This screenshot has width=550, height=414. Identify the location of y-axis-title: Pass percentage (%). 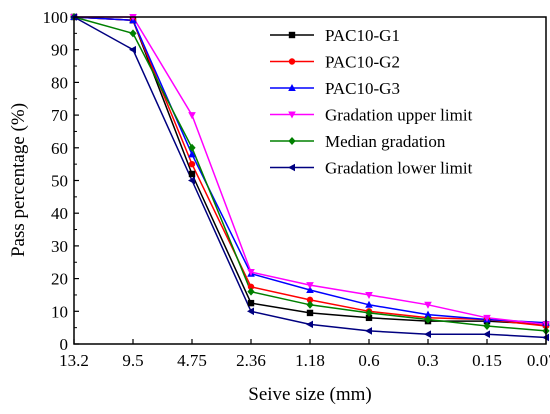
(18, 180).